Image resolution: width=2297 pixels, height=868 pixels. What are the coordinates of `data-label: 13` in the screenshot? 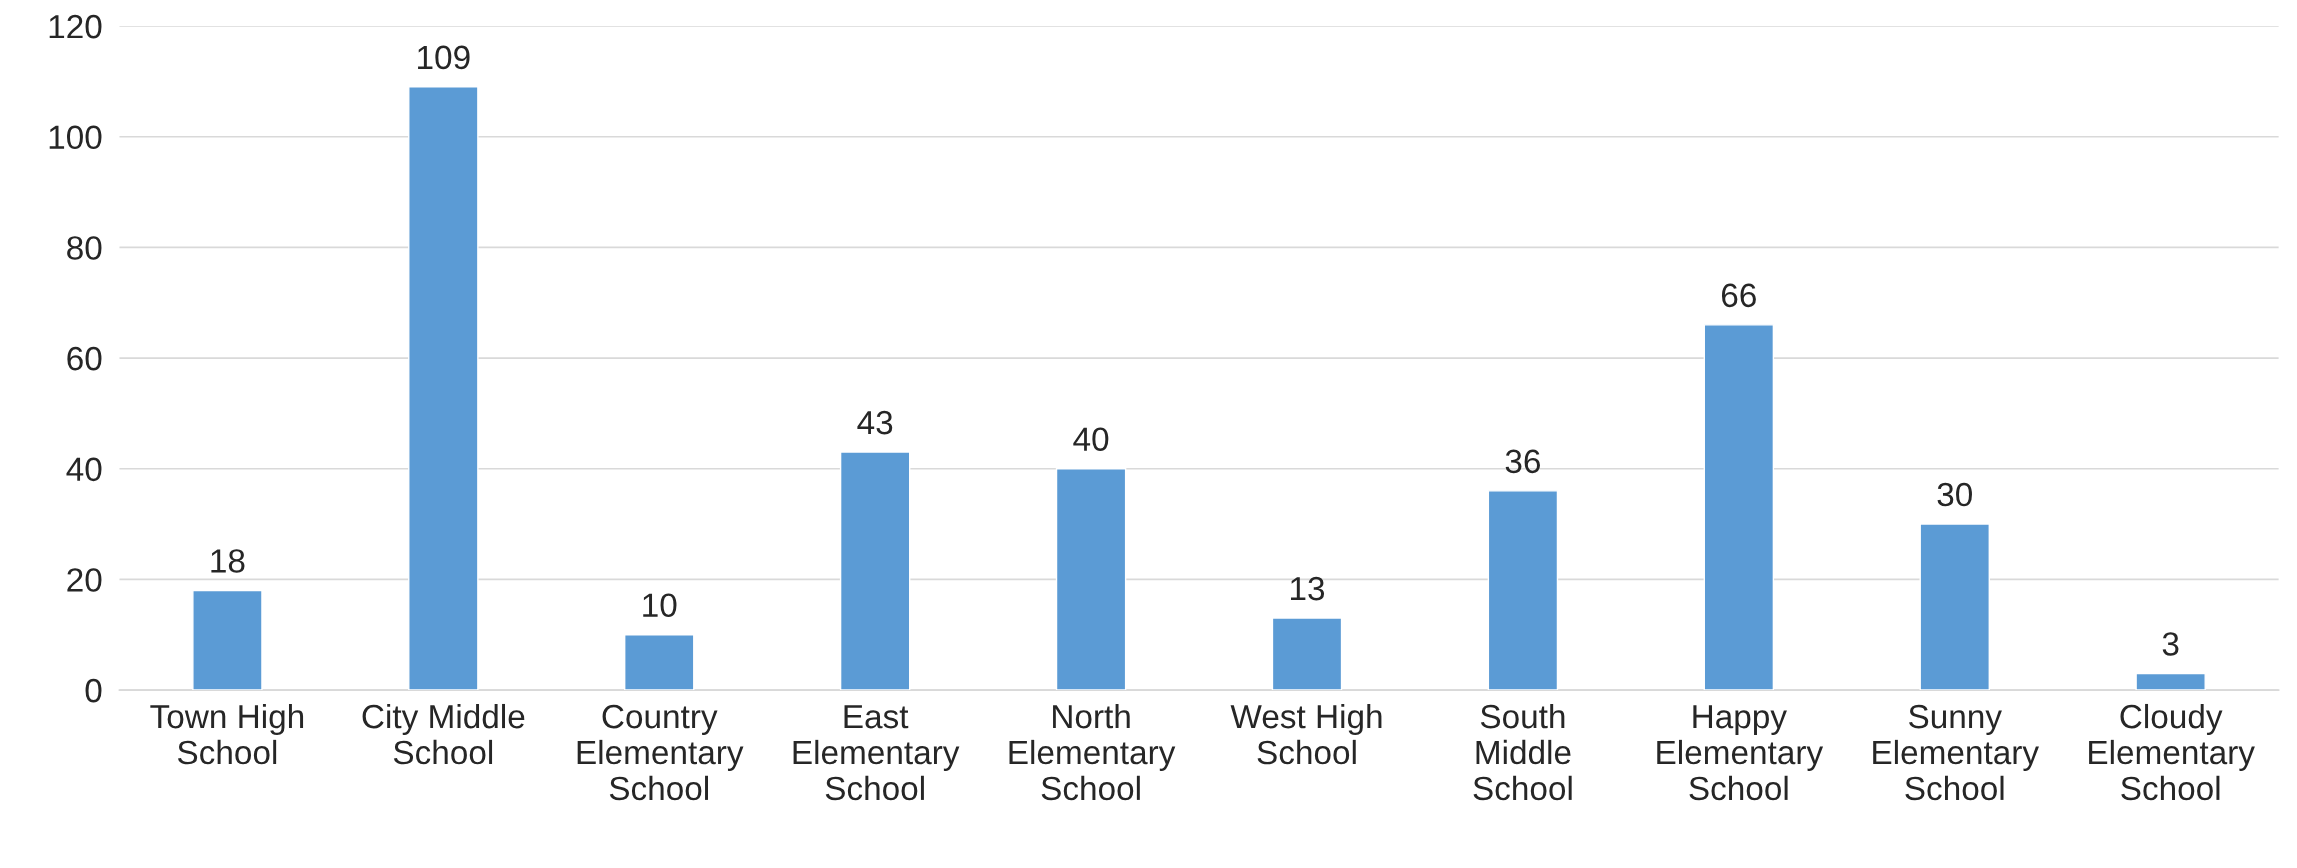 It's located at (1308, 588).